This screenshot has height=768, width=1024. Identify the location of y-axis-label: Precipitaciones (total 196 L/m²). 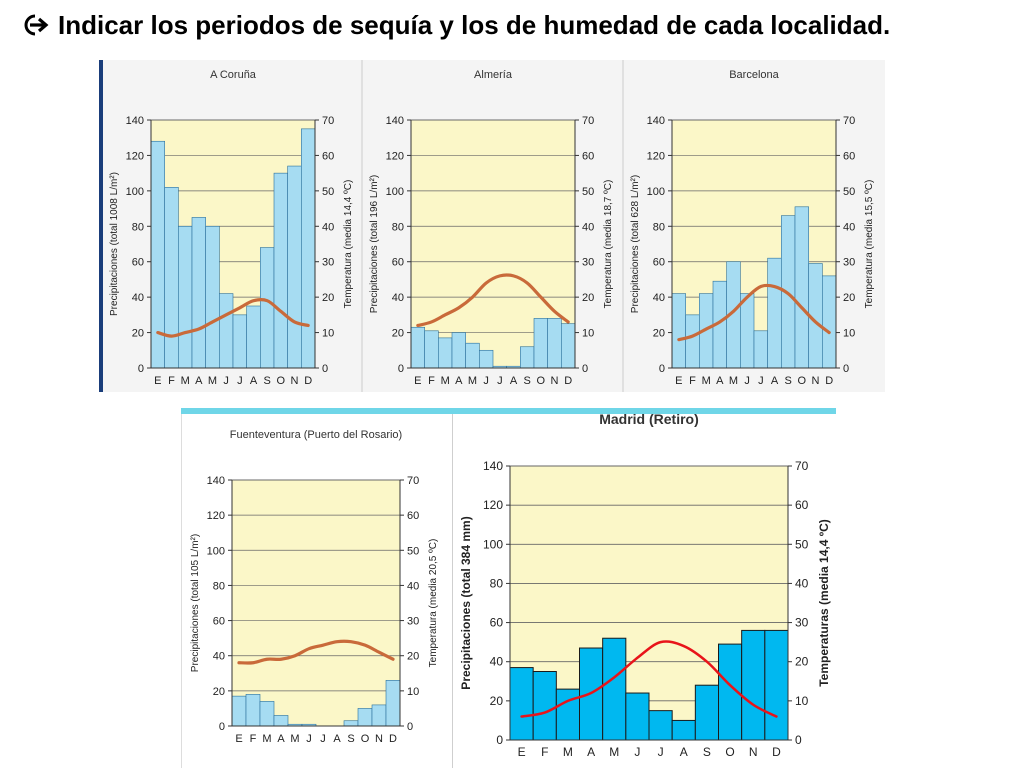
(374, 244).